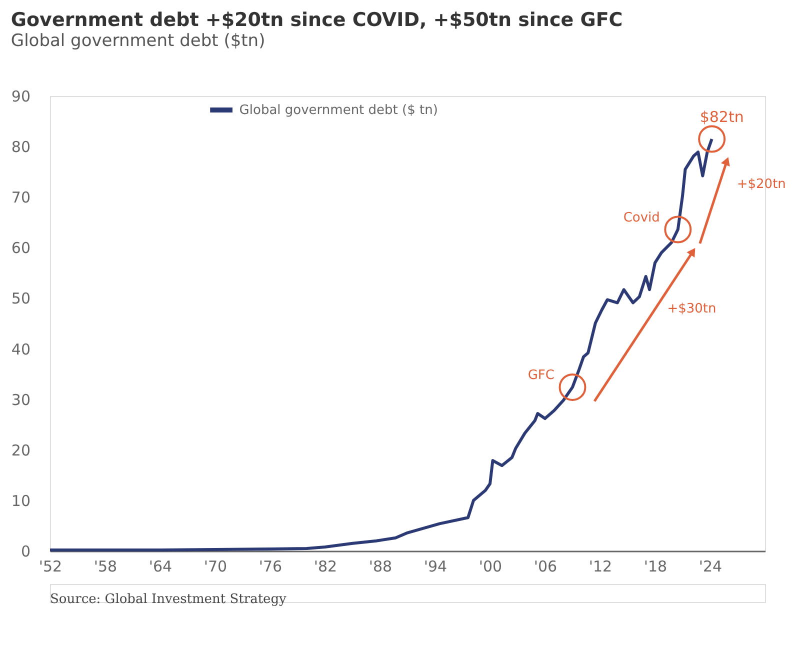 This screenshot has height=660, width=811. Describe the element at coordinates (25, 551) in the screenshot. I see `y-tick-label: 0` at that location.